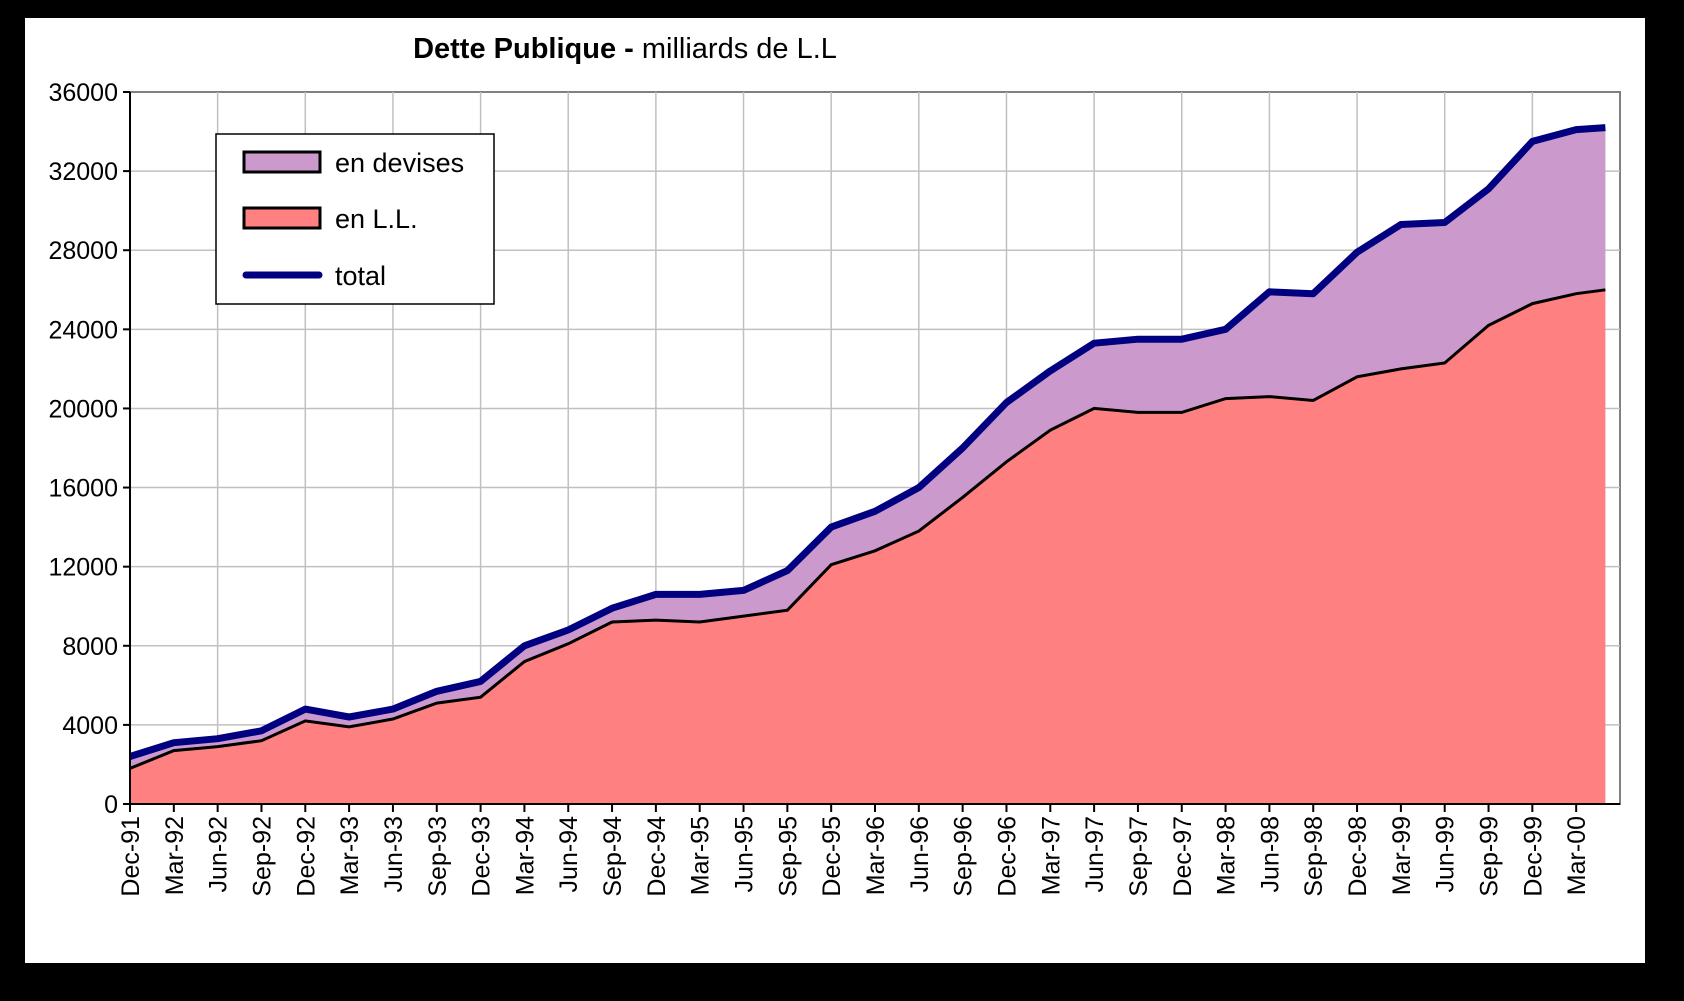 The width and height of the screenshot is (1684, 1001). I want to click on legend-label-en-devises: en devises, so click(399, 163).